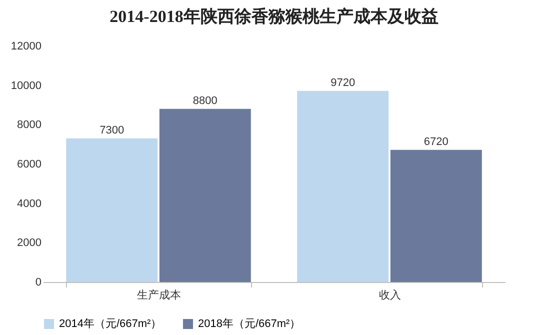 The height and width of the screenshot is (335, 535). What do you see at coordinates (26, 86) in the screenshot?
I see `y-tick-label: 10000` at bounding box center [26, 86].